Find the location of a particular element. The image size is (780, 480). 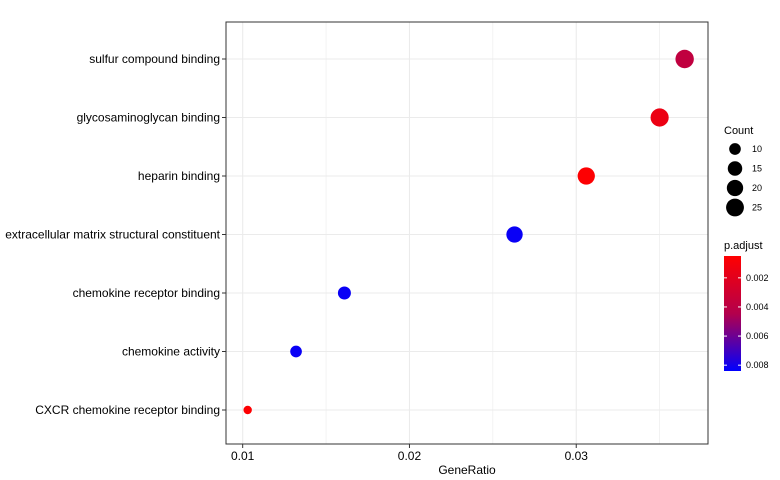

x-tick-label: 0.02 is located at coordinates (410, 456).